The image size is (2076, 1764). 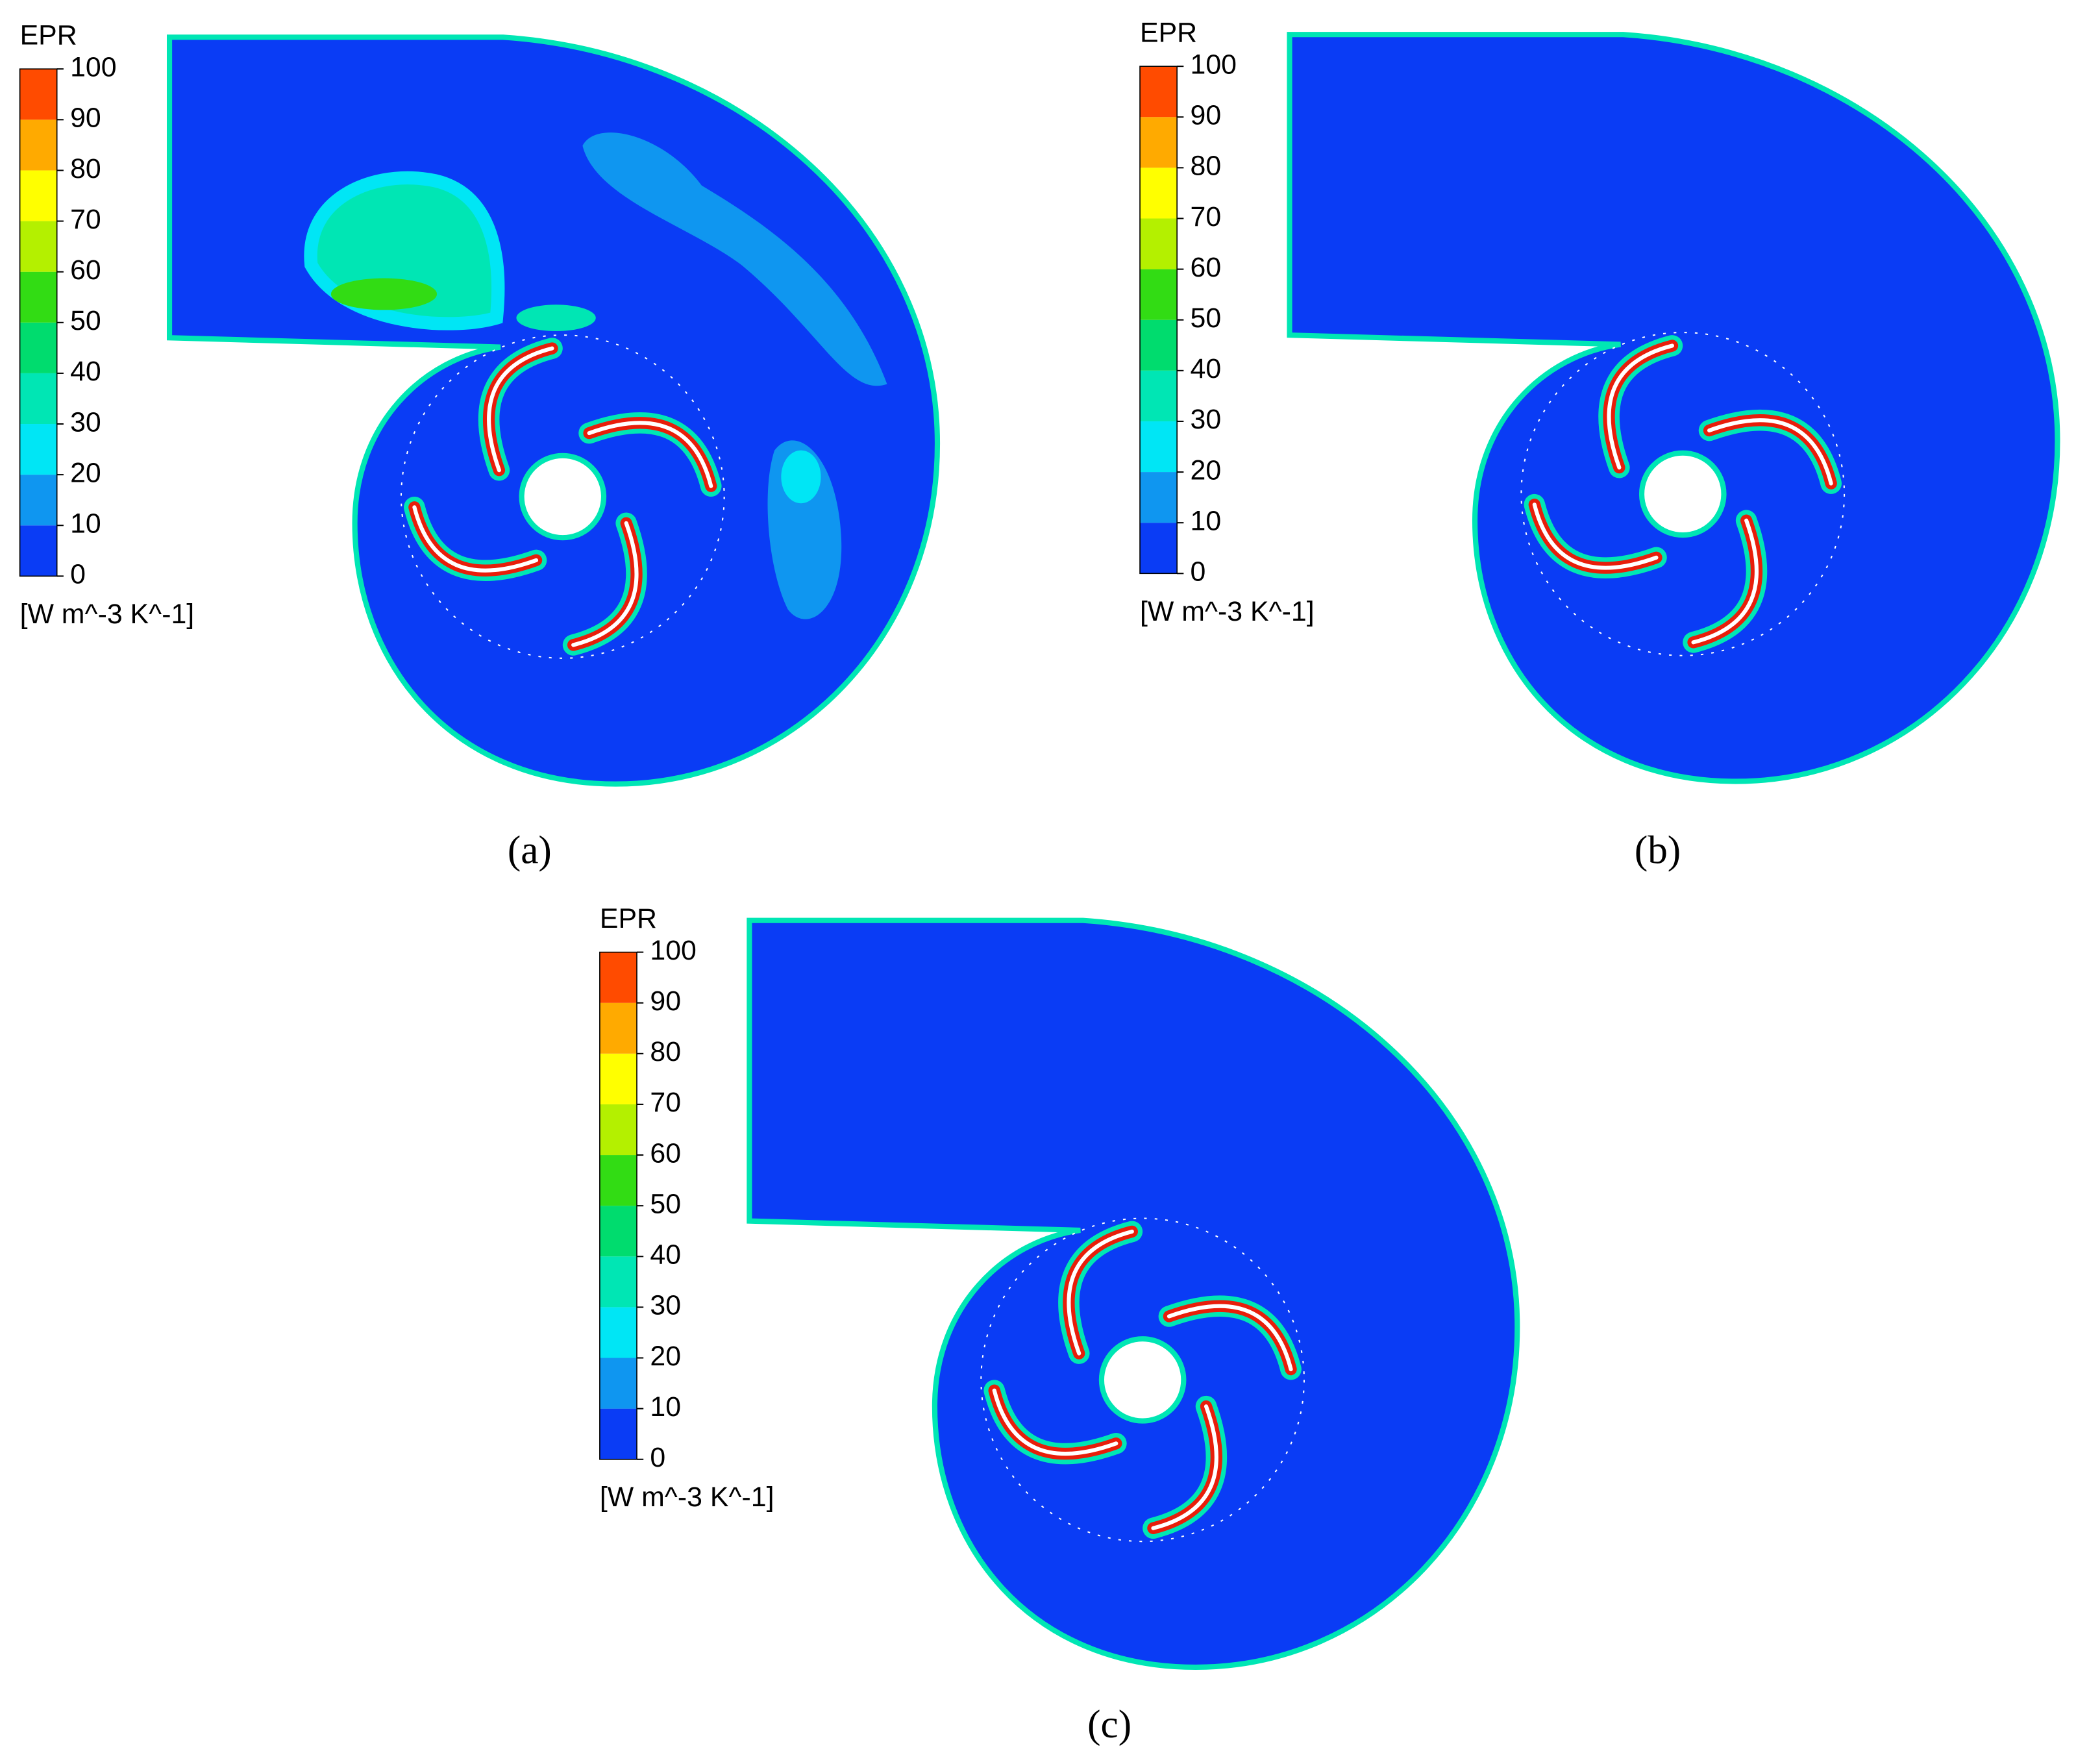 What do you see at coordinates (1109, 1724) in the screenshot?
I see `panel-label: (c)` at bounding box center [1109, 1724].